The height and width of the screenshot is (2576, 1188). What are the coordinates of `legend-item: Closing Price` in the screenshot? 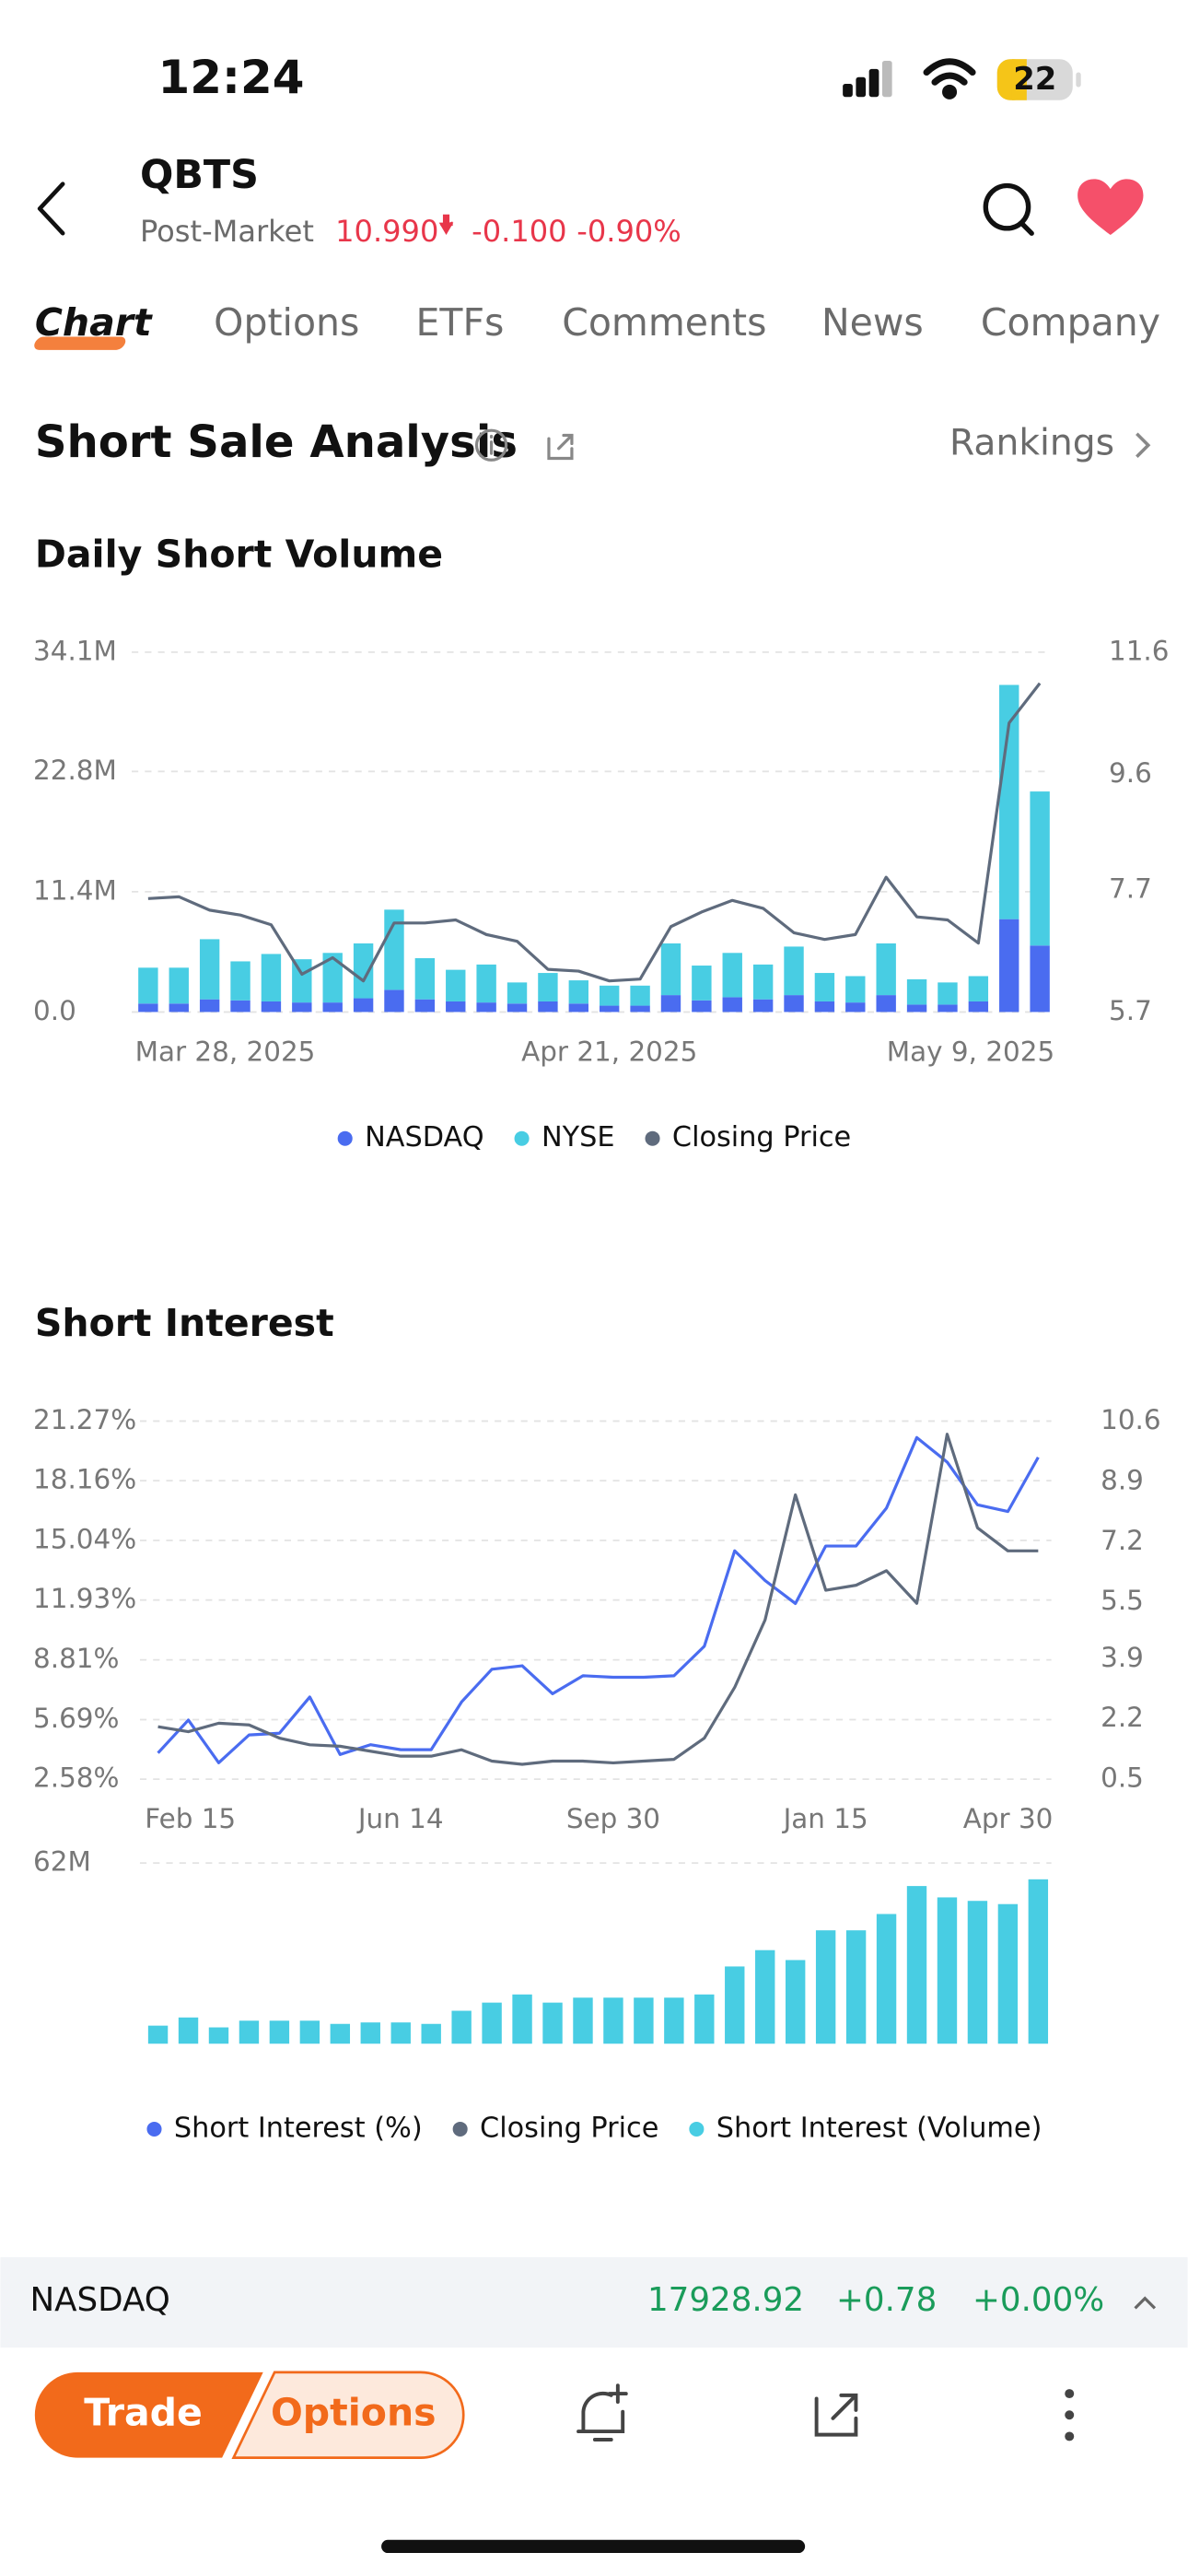 It's located at (555, 2128).